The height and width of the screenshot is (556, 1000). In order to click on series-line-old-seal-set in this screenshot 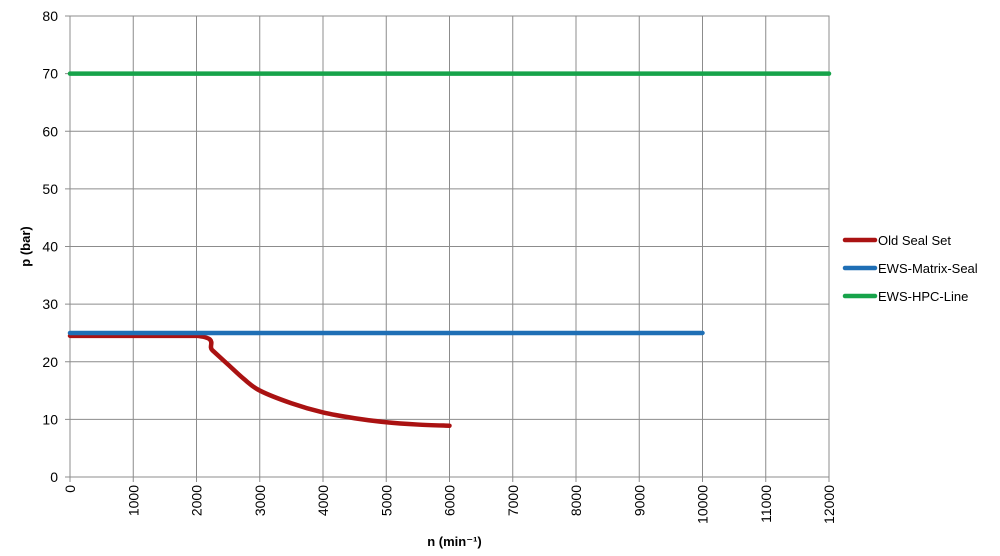, I will do `click(259, 380)`.